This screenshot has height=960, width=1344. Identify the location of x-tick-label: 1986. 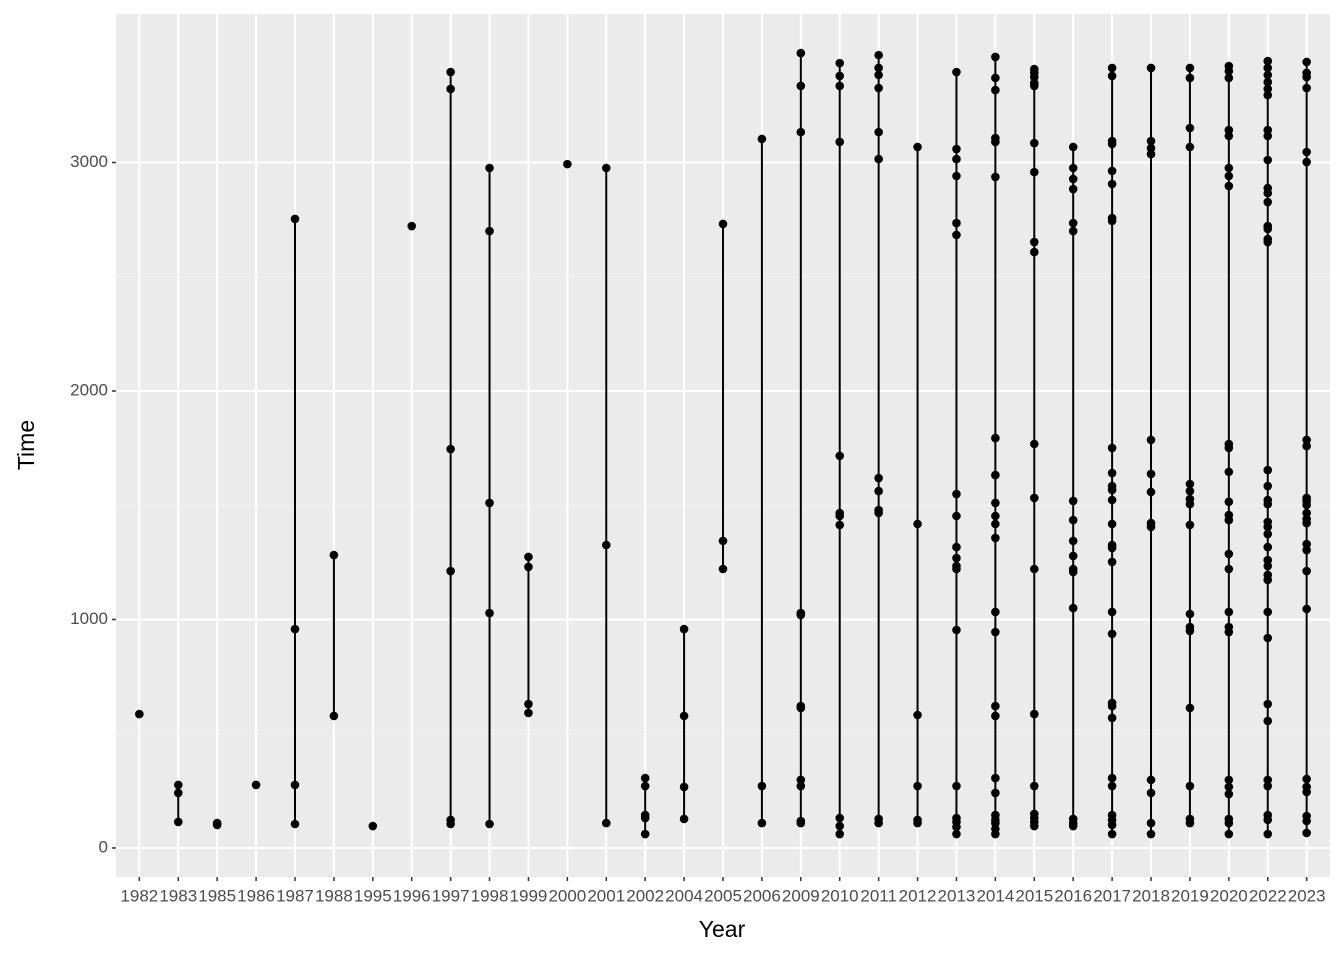
(256, 895).